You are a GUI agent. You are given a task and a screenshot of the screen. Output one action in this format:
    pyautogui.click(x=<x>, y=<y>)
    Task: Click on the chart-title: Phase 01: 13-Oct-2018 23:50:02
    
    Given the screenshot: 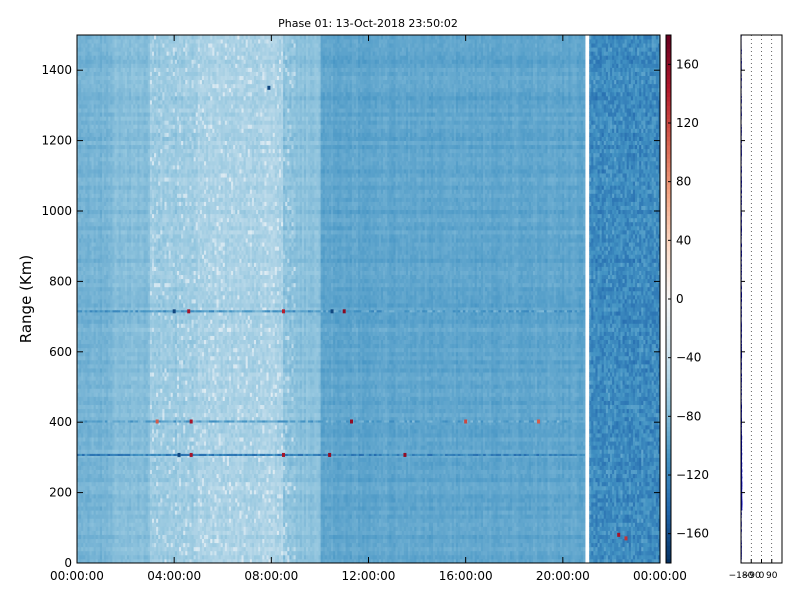 What is the action you would take?
    pyautogui.click(x=368, y=23)
    